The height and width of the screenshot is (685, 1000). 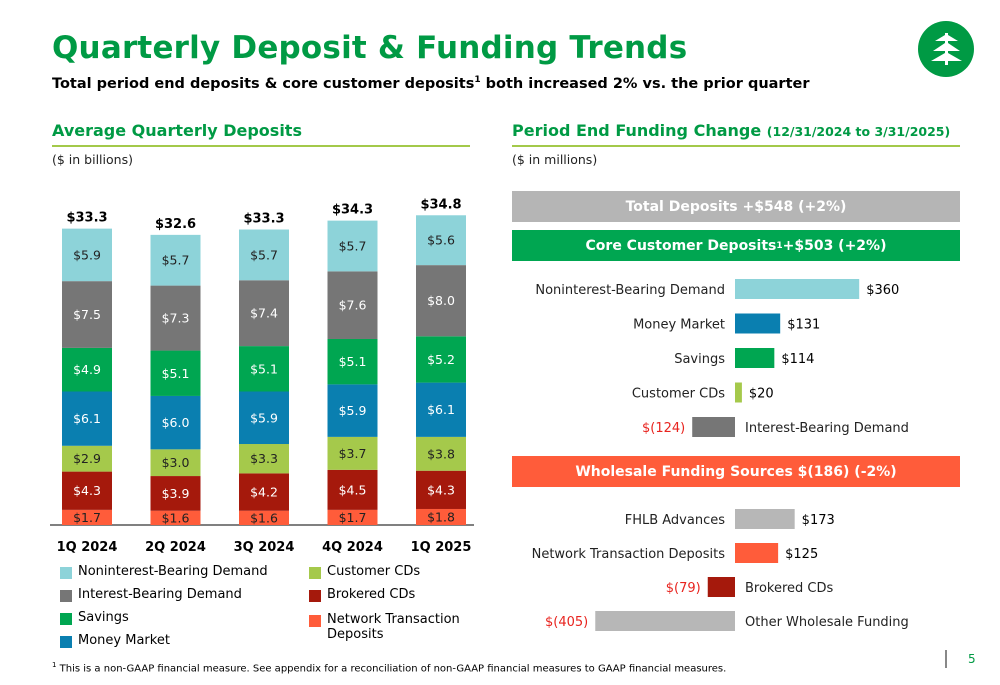 I want to click on bar-segment-label: $1.6, so click(x=264, y=517).